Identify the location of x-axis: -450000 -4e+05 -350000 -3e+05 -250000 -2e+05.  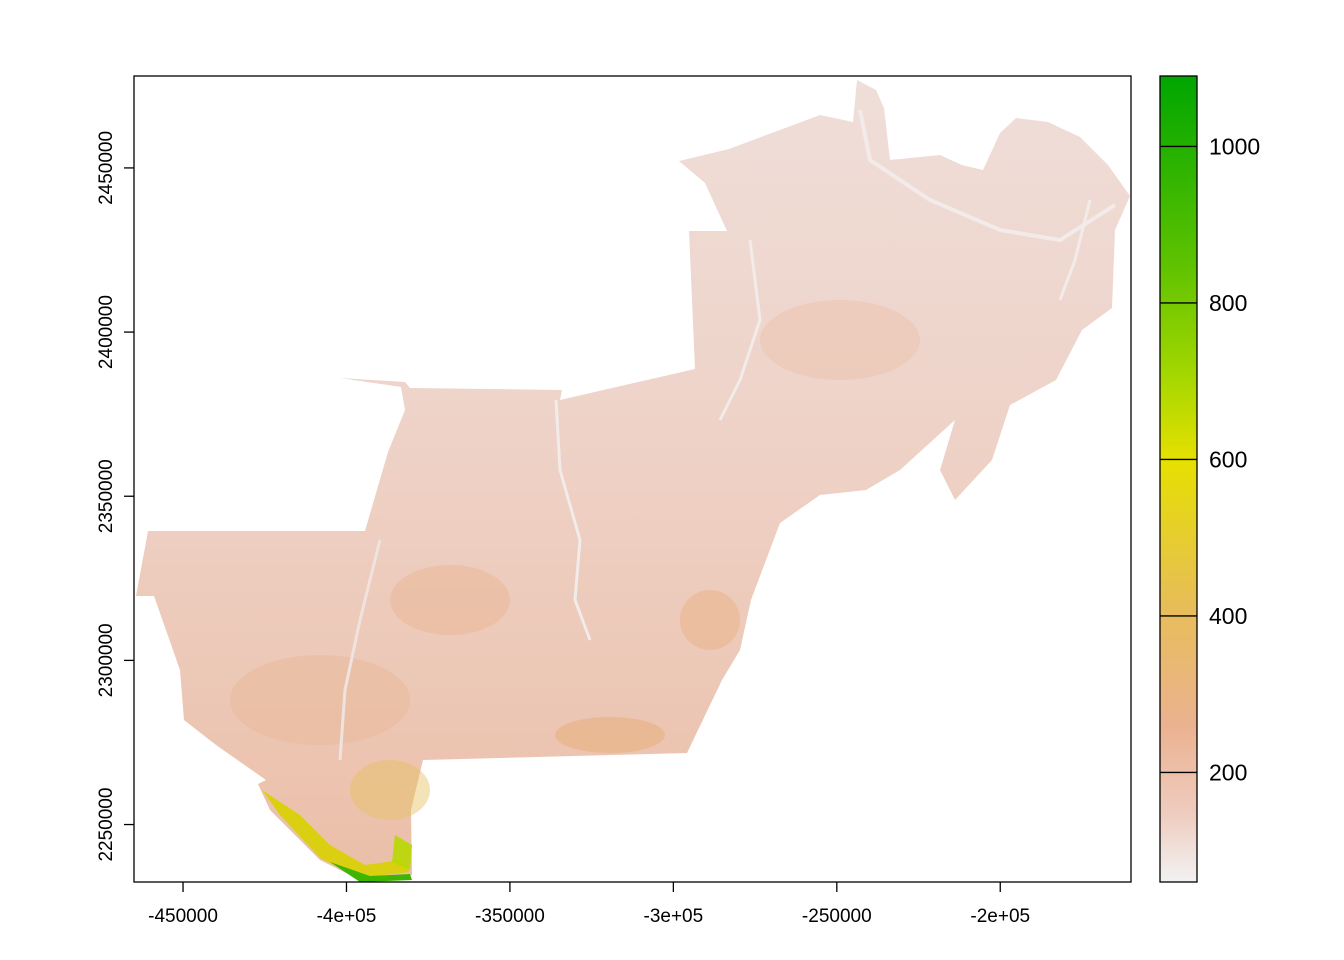
(589, 904).